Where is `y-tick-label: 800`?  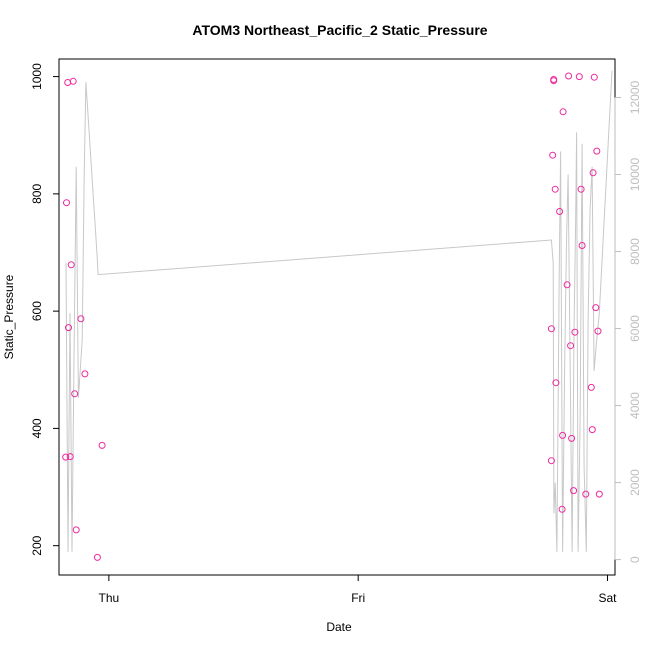 y-tick-label: 800 is located at coordinates (37, 194).